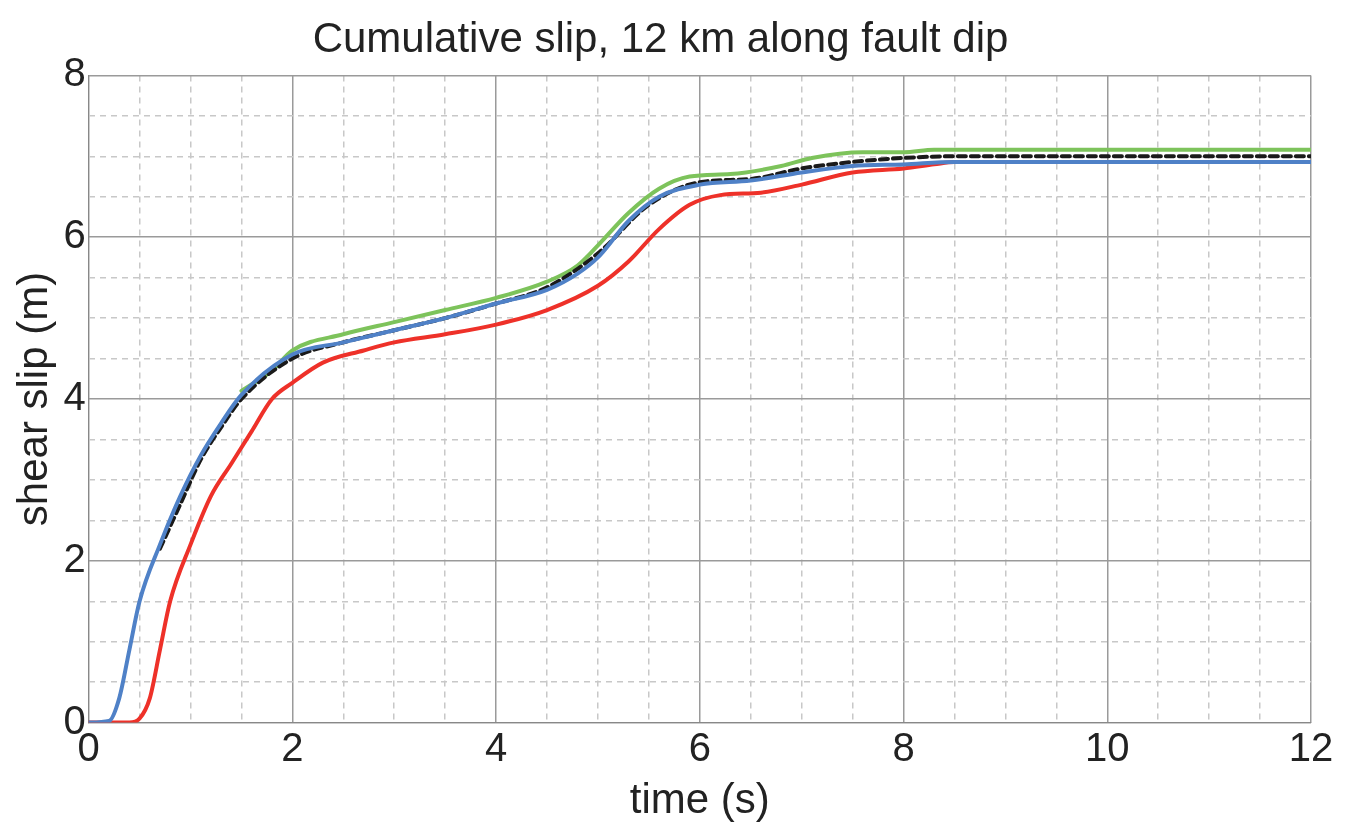 The image size is (1351, 827). Describe the element at coordinates (699, 799) in the screenshot. I see `x-axis-title: time (s)` at that location.